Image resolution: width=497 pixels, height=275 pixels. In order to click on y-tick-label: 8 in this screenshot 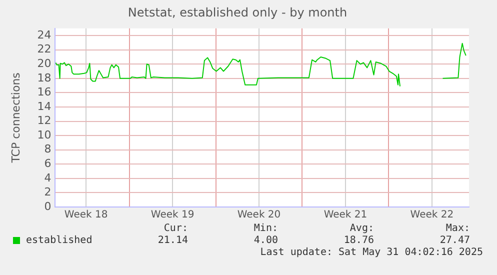, I will do `click(48, 149)`.